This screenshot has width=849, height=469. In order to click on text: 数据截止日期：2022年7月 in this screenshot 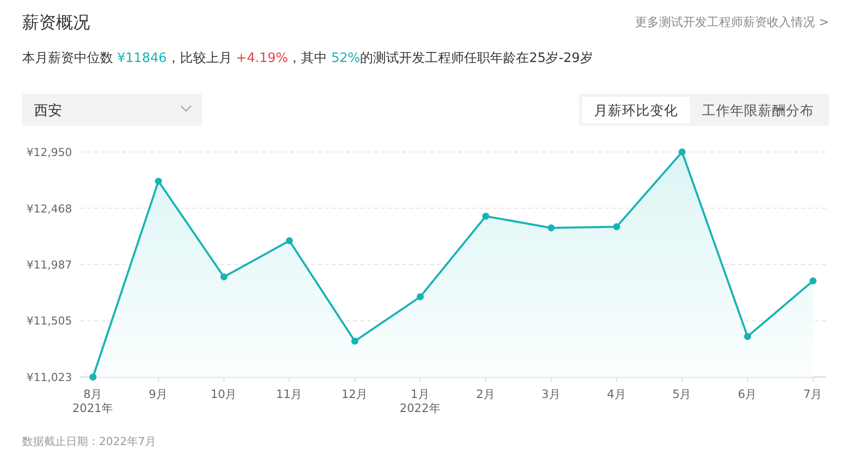, I will do `click(89, 441)`.